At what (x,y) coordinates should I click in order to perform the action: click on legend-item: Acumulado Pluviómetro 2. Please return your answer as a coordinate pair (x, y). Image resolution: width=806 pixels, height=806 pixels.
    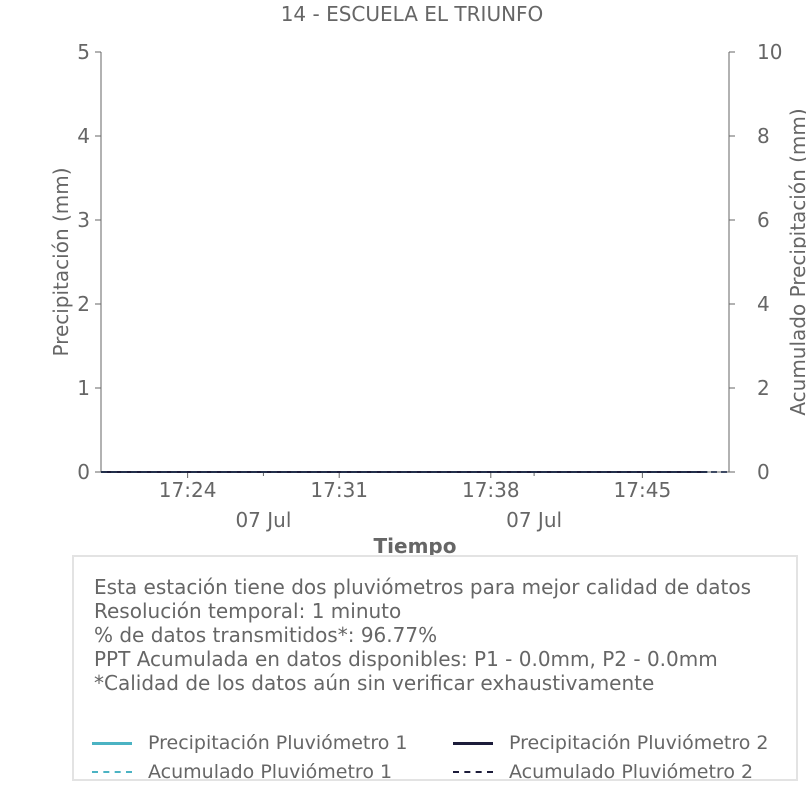
    Looking at the image, I should click on (603, 772).